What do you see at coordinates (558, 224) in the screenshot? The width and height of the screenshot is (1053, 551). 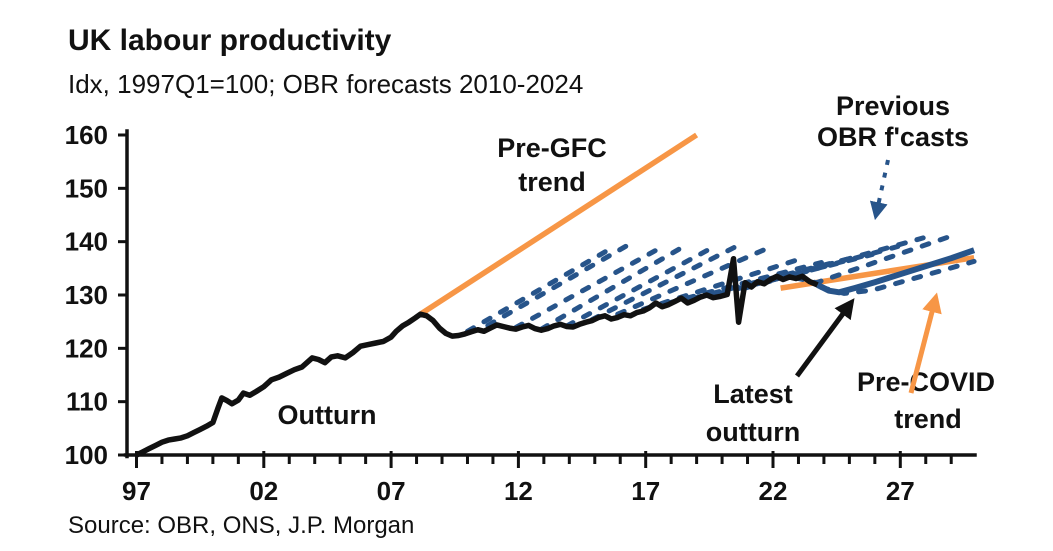 I see `series-pre_gfc_trend` at bounding box center [558, 224].